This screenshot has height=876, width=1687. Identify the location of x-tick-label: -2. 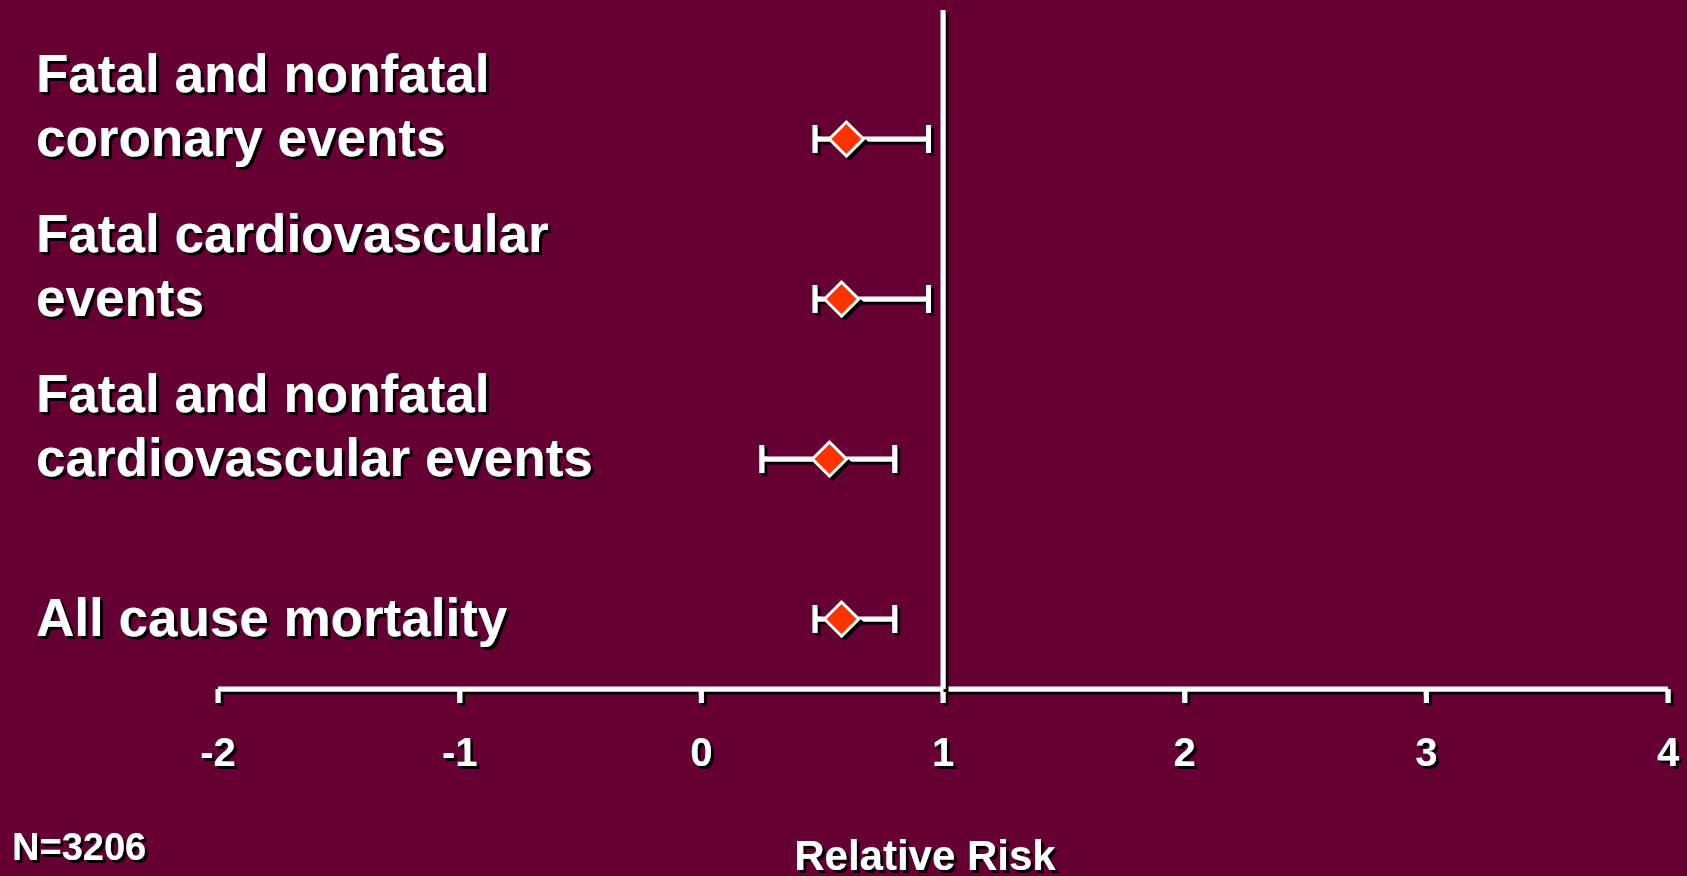
(218, 752).